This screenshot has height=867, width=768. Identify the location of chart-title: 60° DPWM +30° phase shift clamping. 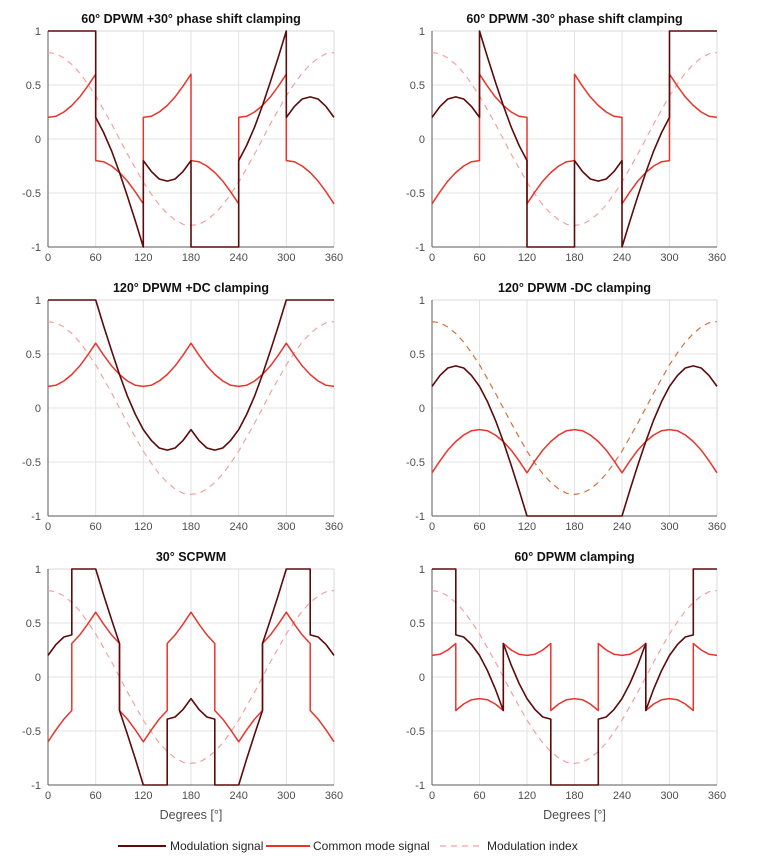
(190, 19).